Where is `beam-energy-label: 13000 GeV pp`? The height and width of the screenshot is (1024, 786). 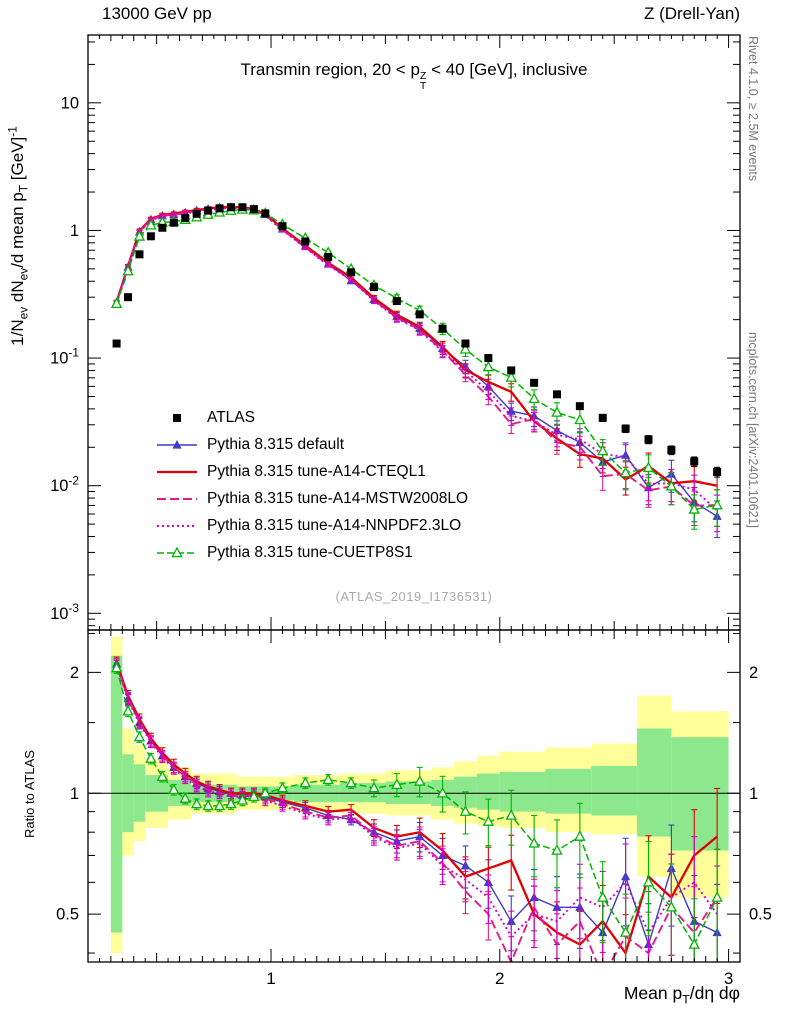 beam-energy-label: 13000 GeV pp is located at coordinates (157, 13).